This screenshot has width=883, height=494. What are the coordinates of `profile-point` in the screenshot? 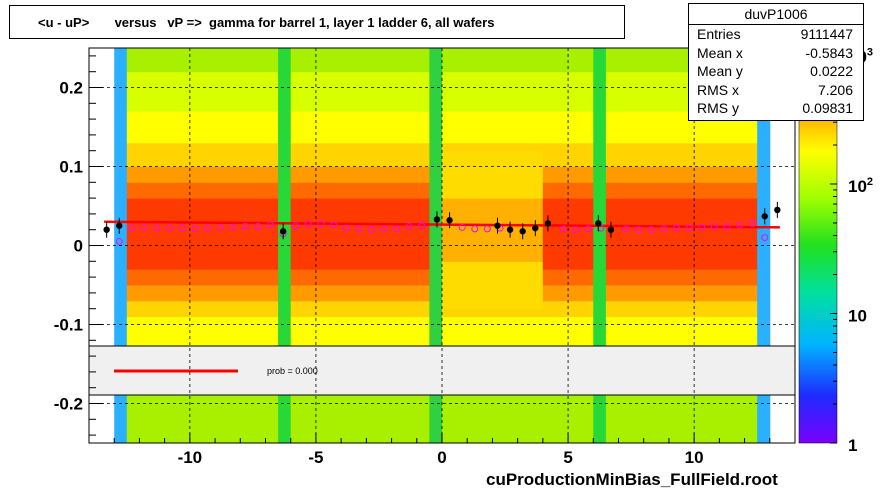 It's located at (106, 229).